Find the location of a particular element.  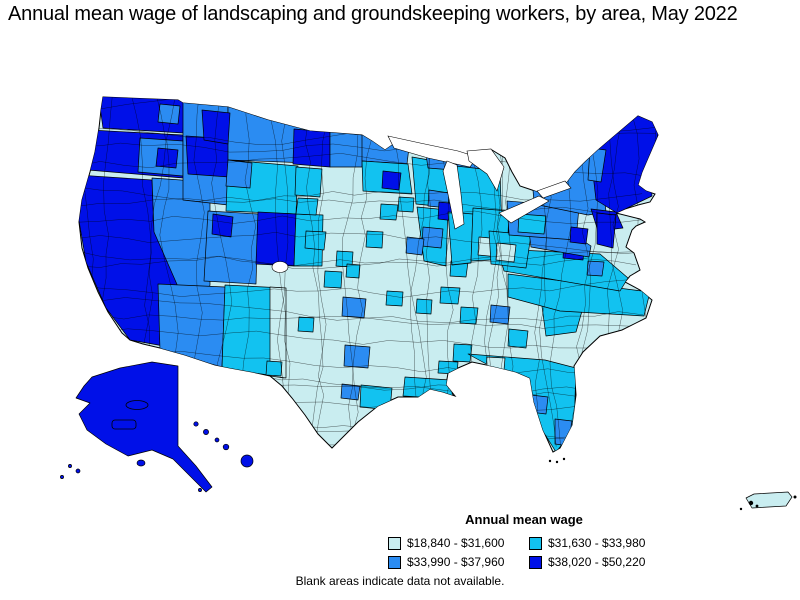

great-lakes is located at coordinates (479, 182).